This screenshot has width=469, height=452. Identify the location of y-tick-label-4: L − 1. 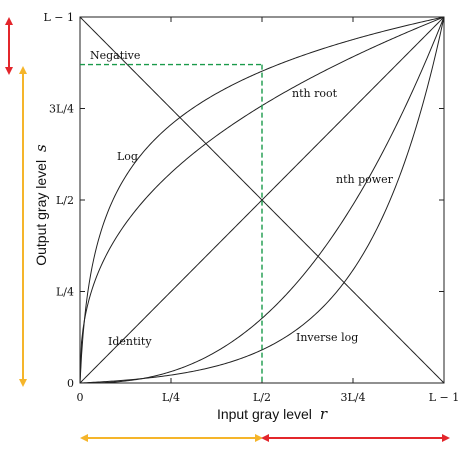
(58, 17).